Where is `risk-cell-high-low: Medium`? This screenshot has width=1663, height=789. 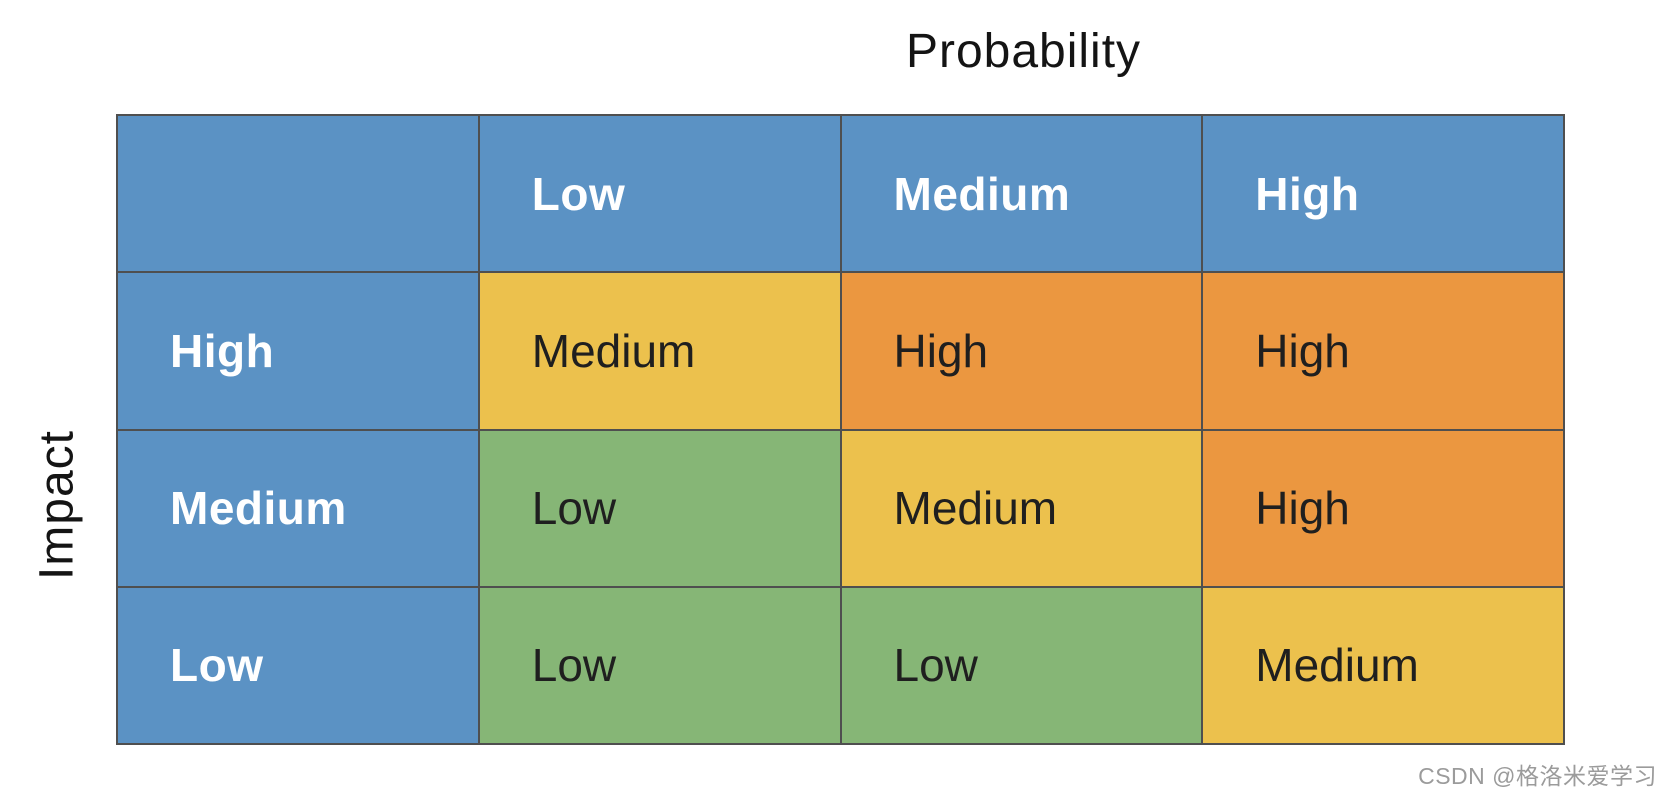 risk-cell-high-low: Medium is located at coordinates (659, 351).